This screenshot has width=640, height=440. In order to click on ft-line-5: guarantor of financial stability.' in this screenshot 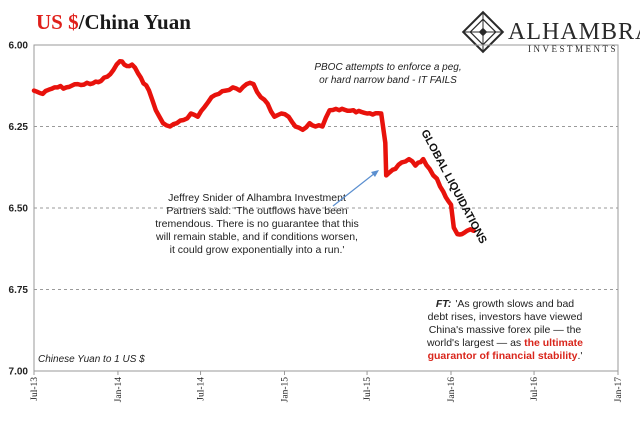, I will do `click(505, 356)`.